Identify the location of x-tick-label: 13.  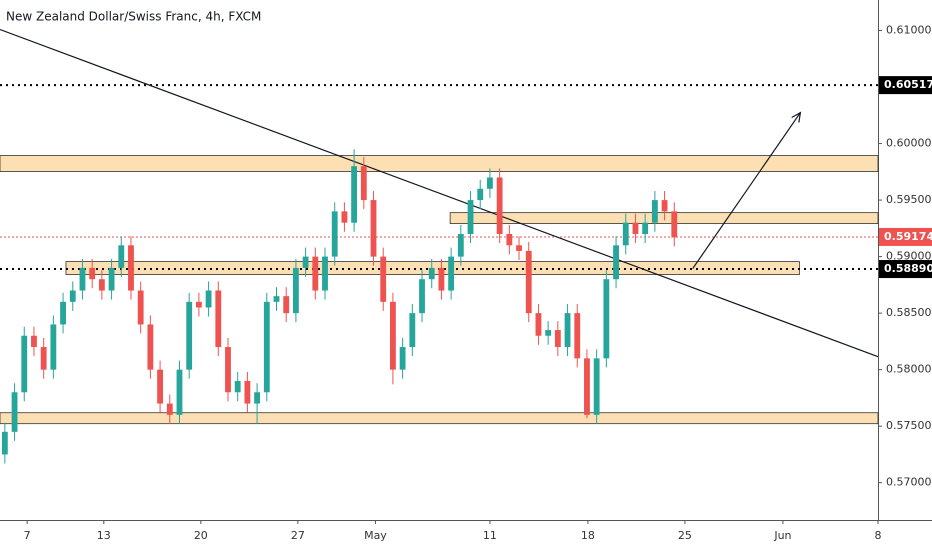
(104, 535).